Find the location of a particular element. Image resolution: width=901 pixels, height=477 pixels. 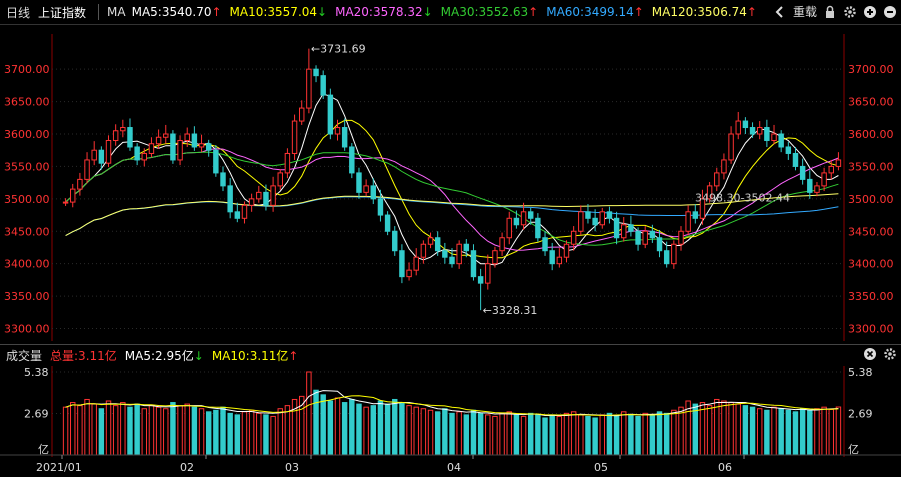

price-tick-label-right: 3500.00 is located at coordinates (871, 199).